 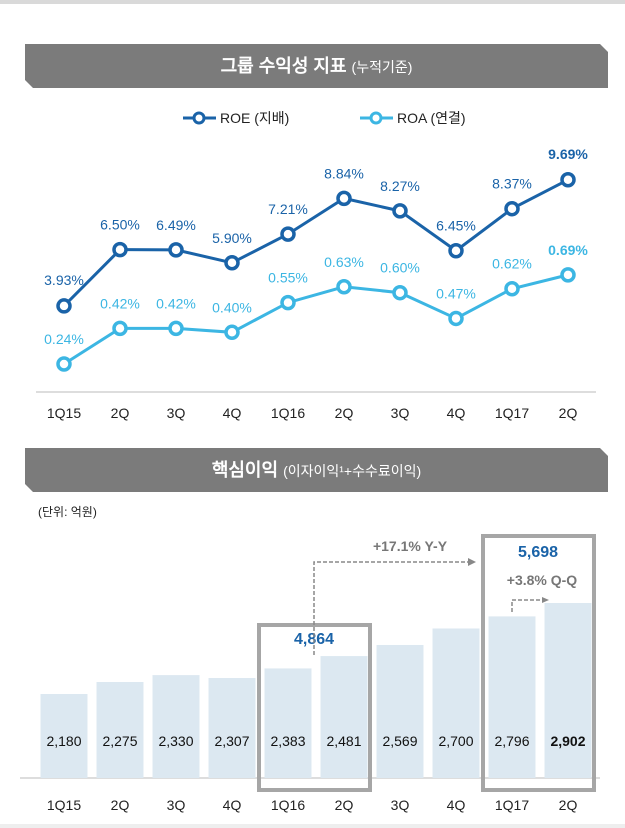 What do you see at coordinates (119, 741) in the screenshot?
I see `bar-value-label: 2,275` at bounding box center [119, 741].